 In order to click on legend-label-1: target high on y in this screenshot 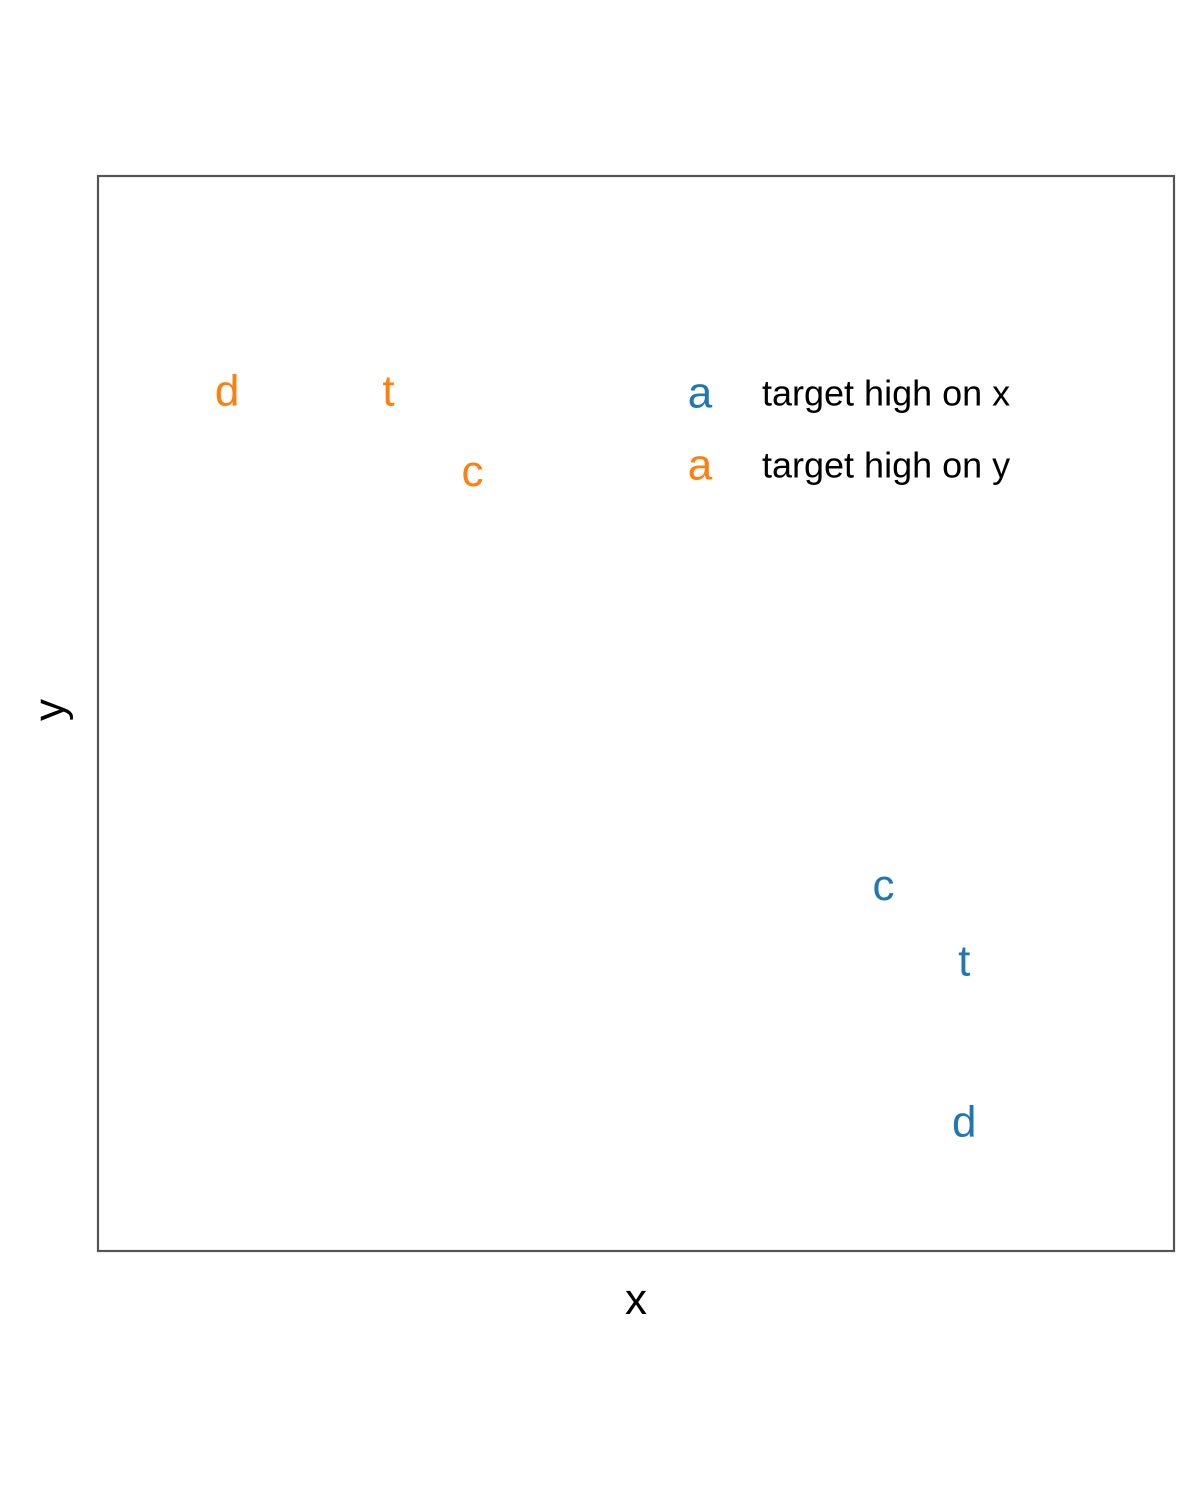, I will do `click(886, 465)`.